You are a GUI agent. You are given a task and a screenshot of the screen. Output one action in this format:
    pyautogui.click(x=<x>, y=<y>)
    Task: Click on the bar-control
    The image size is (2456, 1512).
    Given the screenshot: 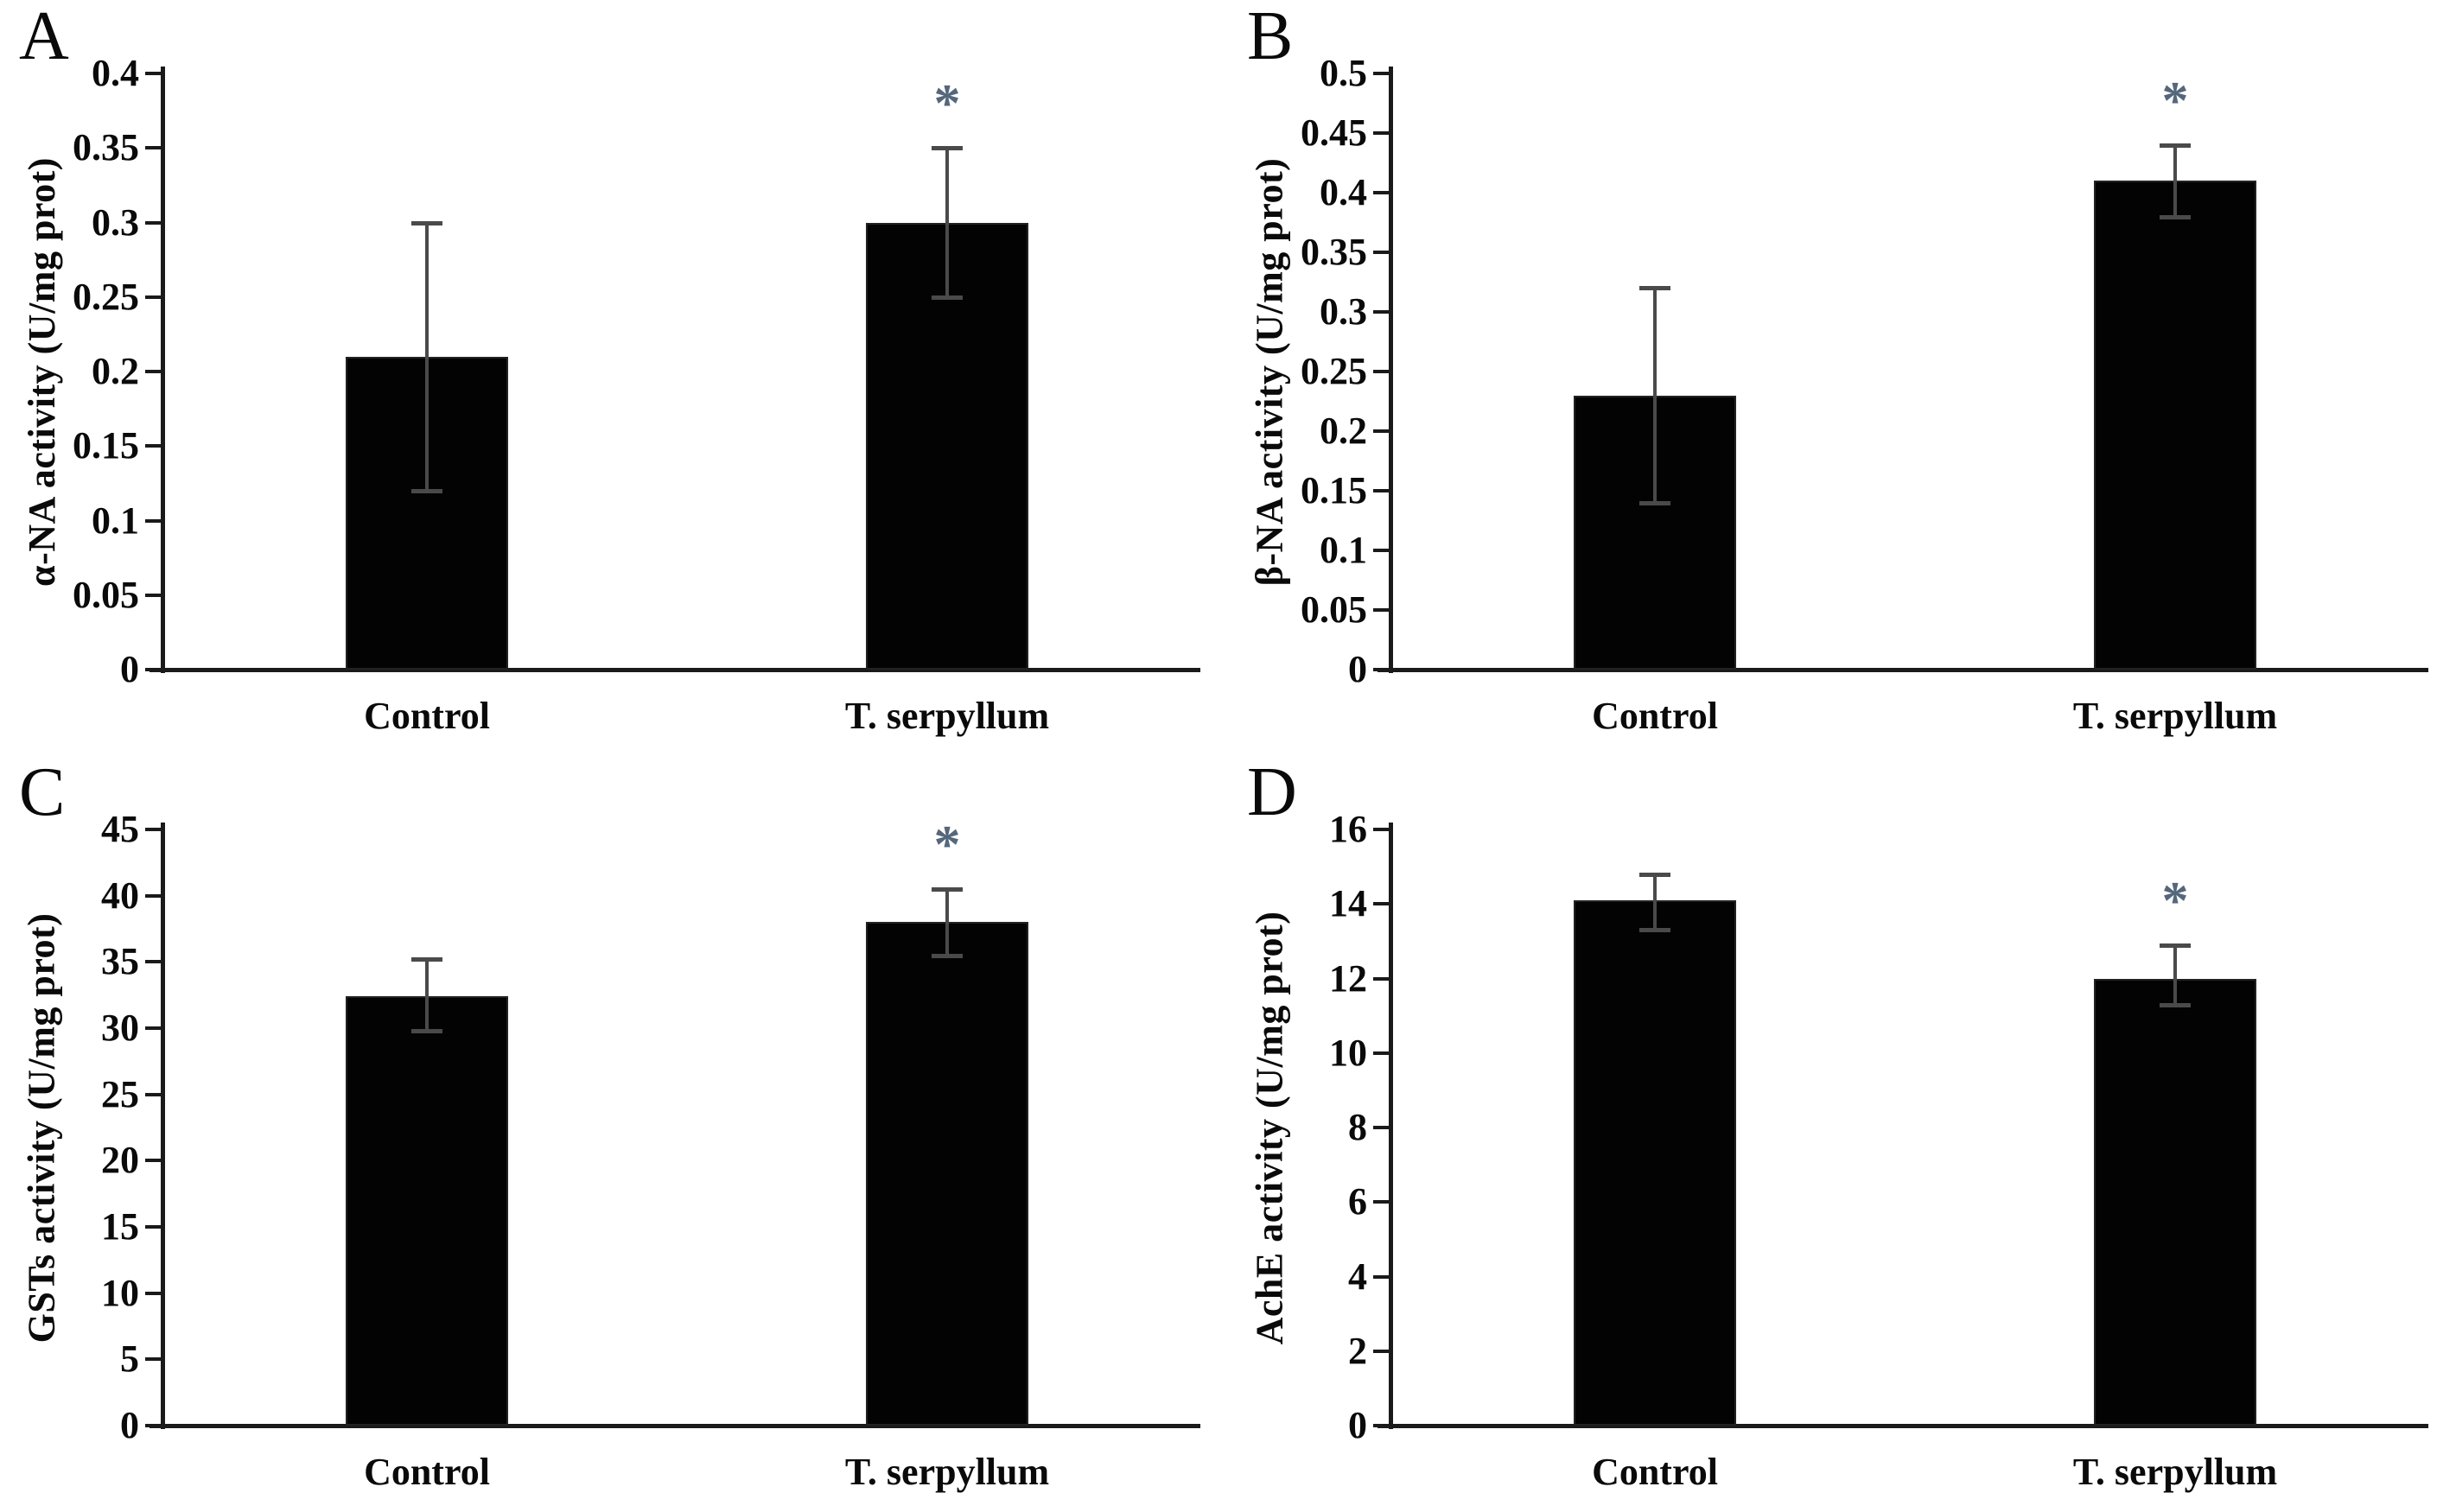 What is the action you would take?
    pyautogui.click(x=427, y=1211)
    